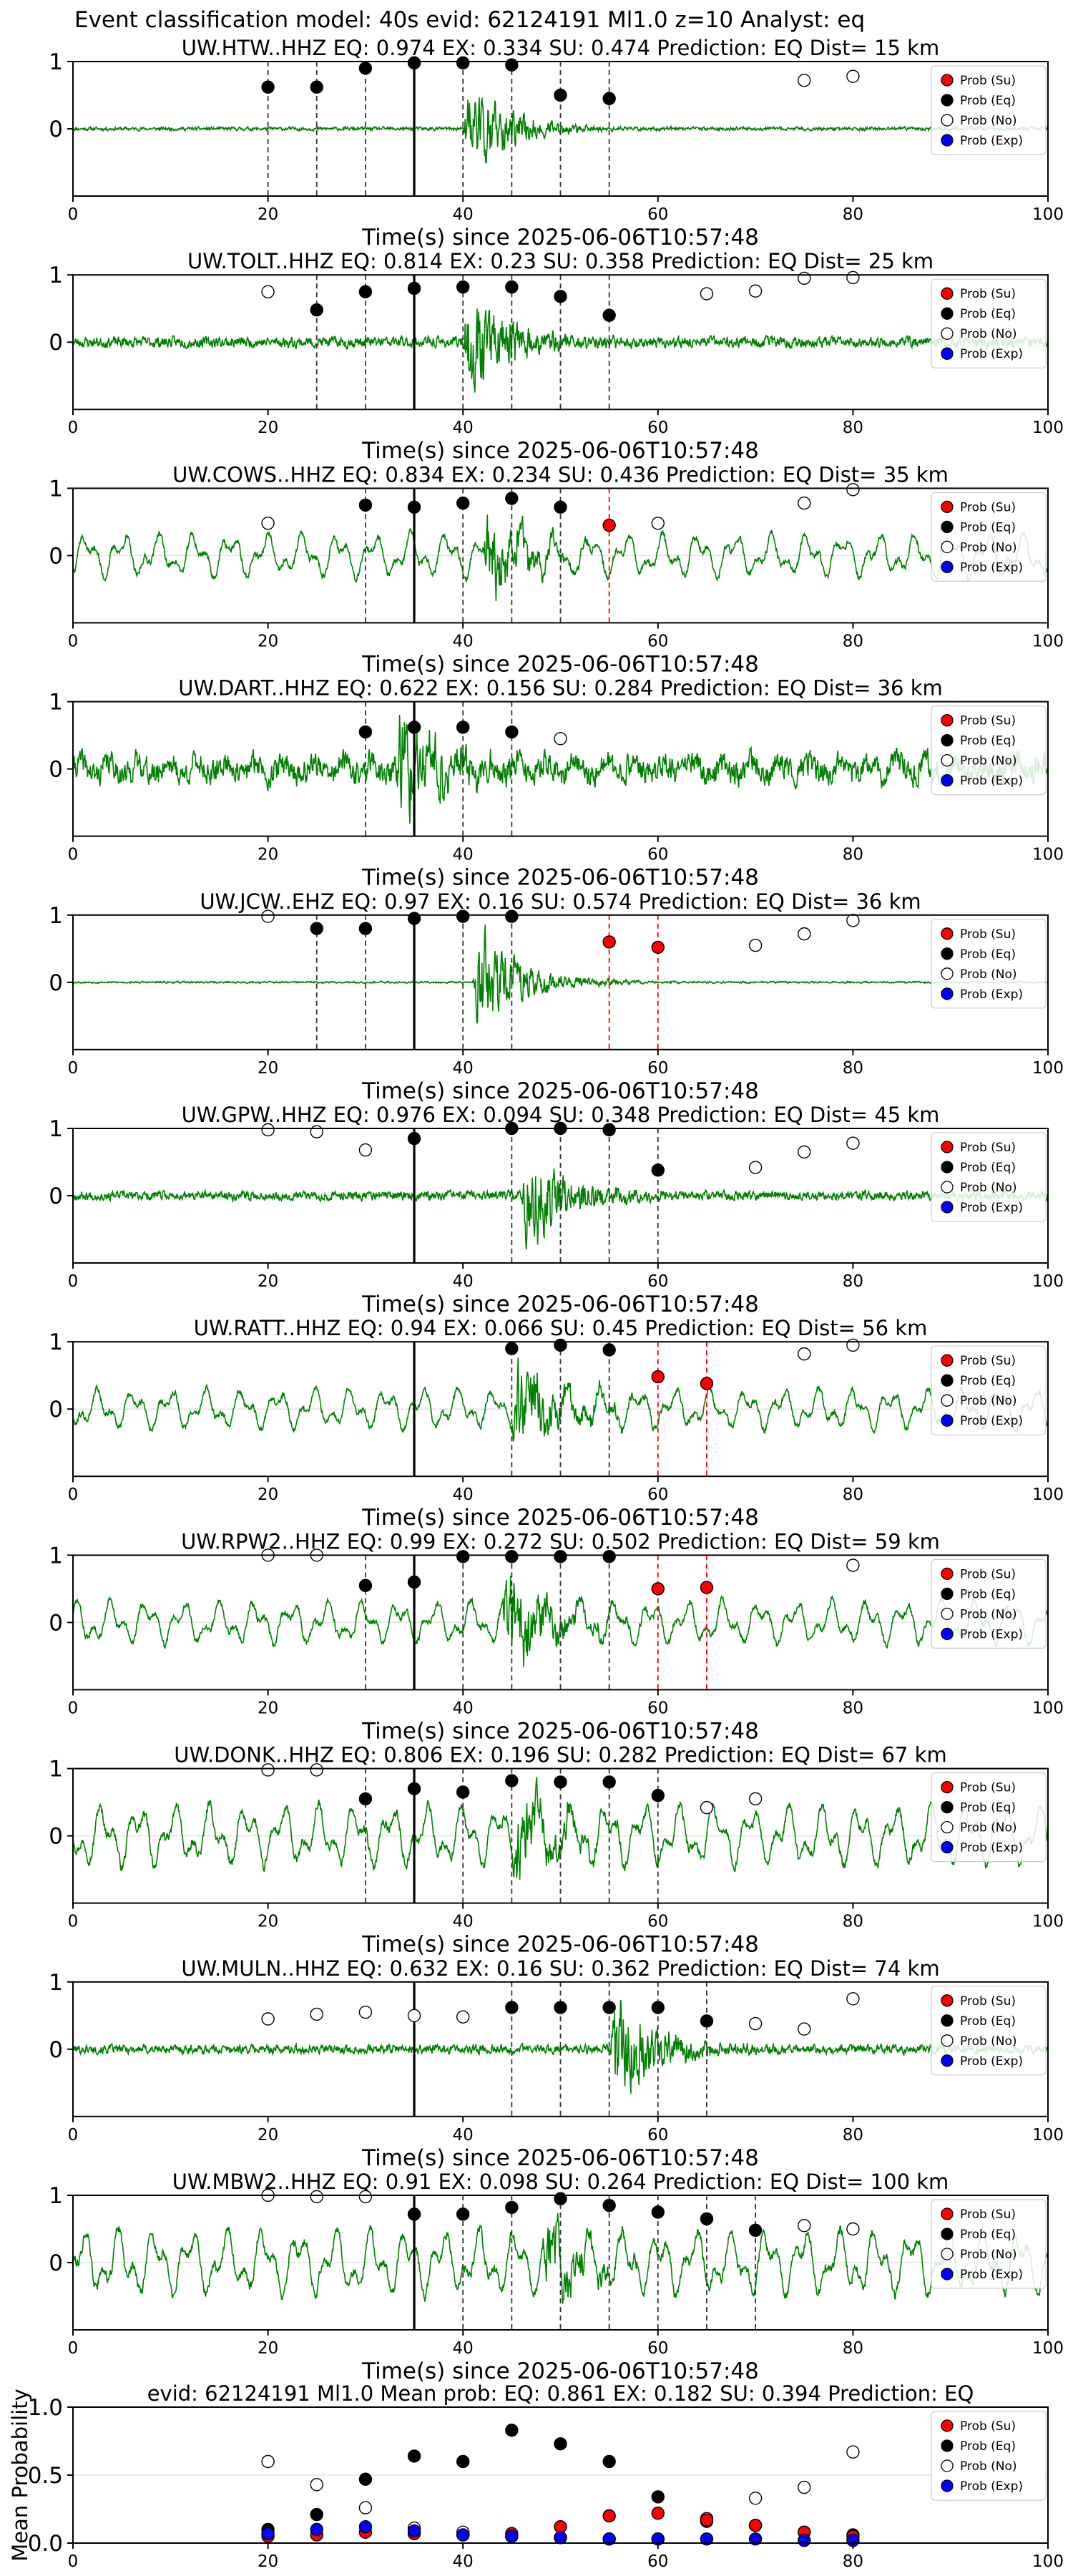 This screenshot has width=1073, height=2576. I want to click on prob-point-exp, so click(560, 2538).